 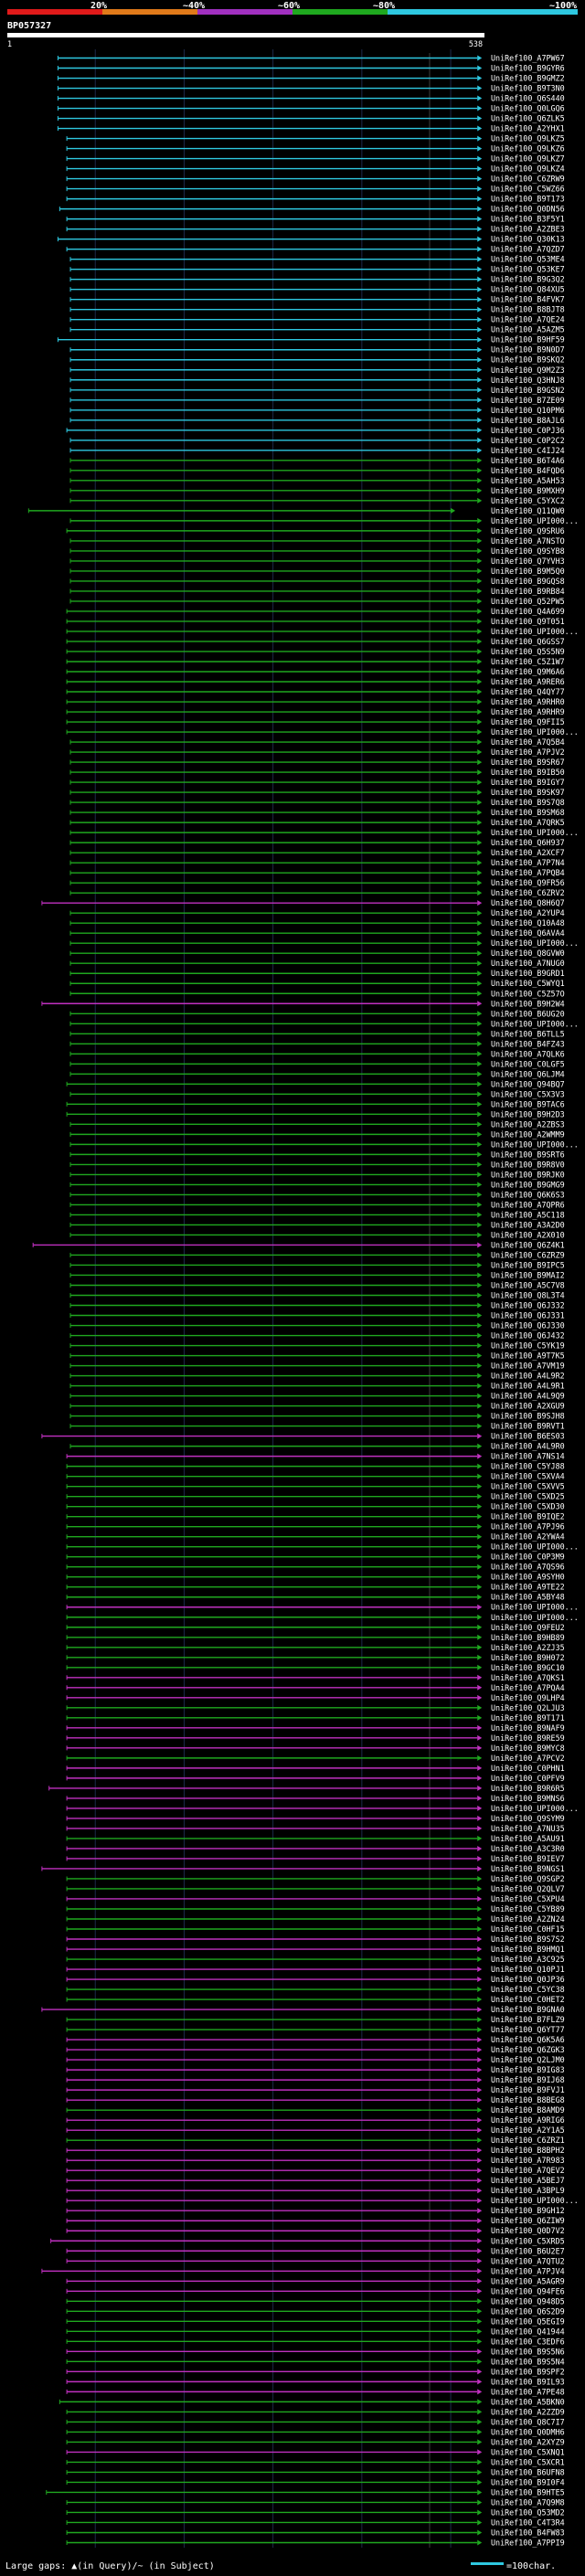 What do you see at coordinates (528, 711) in the screenshot?
I see `hit-label: UniRef100_A9RHR9` at bounding box center [528, 711].